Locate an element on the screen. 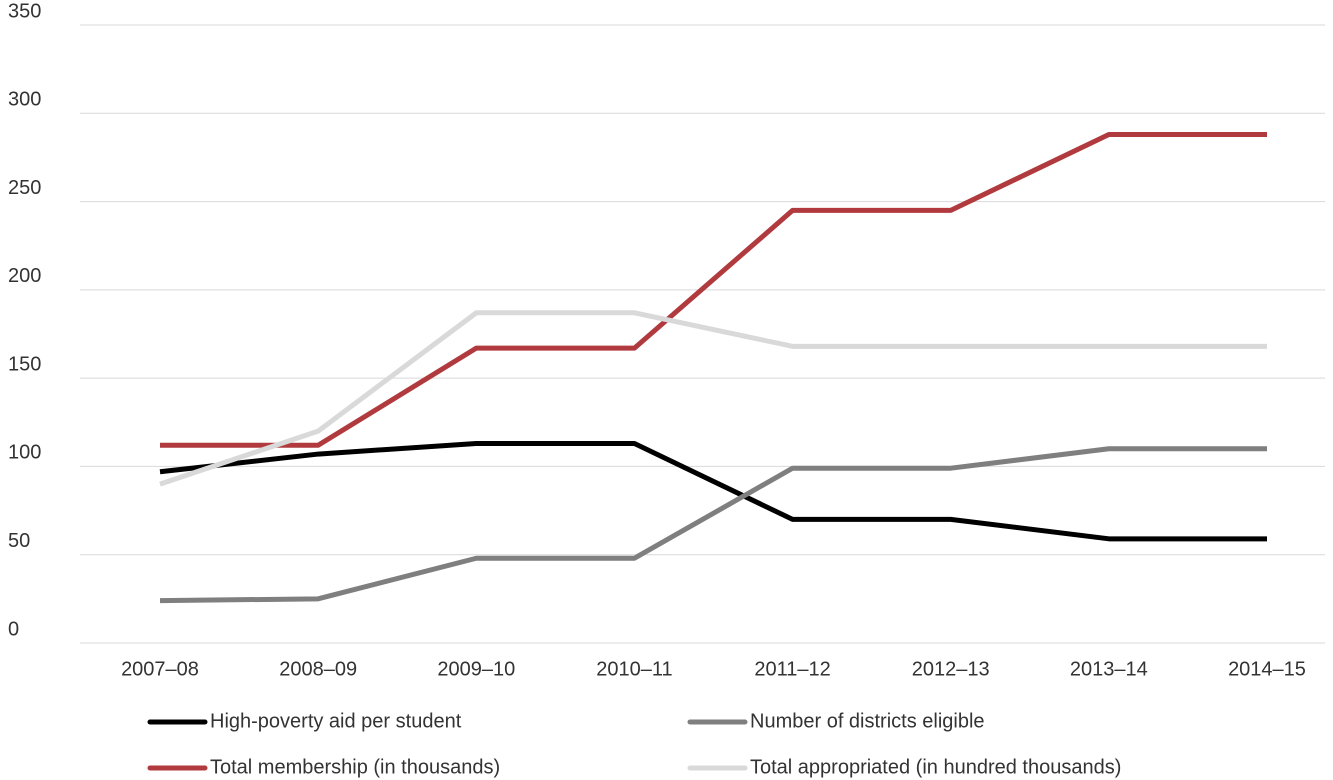 This screenshot has height=780, width=1333. x-tick-label: 2014–15 is located at coordinates (1267, 669).